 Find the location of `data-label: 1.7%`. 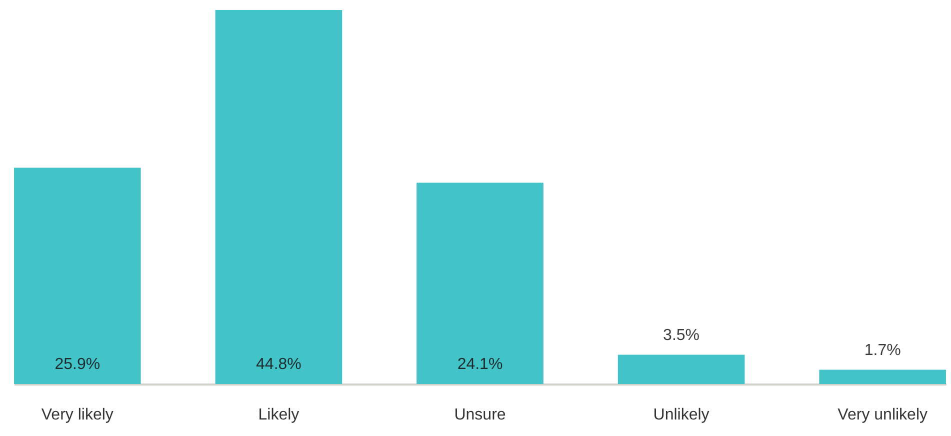

data-label: 1.7% is located at coordinates (882, 350).